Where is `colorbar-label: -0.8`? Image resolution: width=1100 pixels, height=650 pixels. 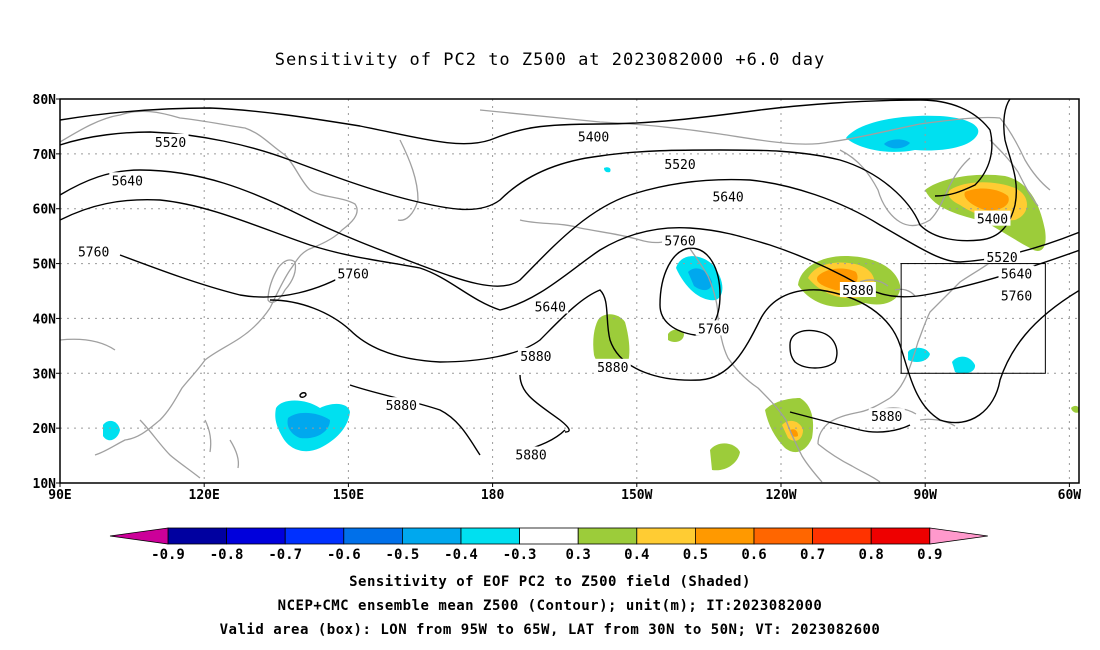 colorbar-label: -0.8 is located at coordinates (227, 555).